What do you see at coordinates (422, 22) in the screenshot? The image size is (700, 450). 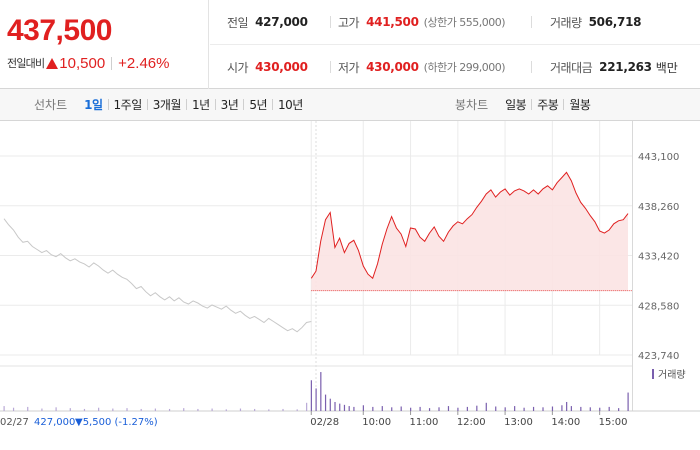 I see `stat-high: 고가 441,500 (상한가 555,000)` at bounding box center [422, 22].